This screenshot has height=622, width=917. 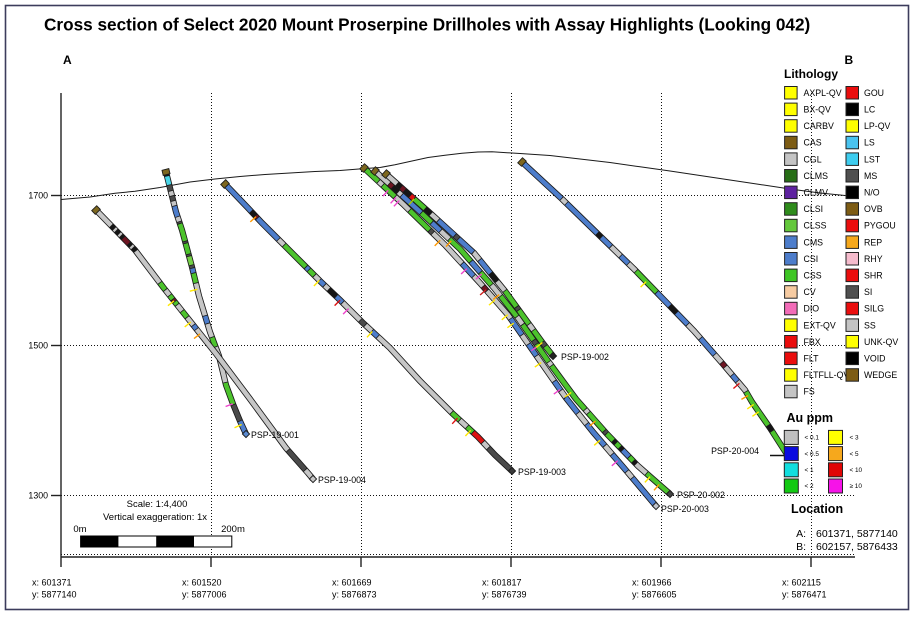 I want to click on svg-text: FLT, so click(x=812, y=359).